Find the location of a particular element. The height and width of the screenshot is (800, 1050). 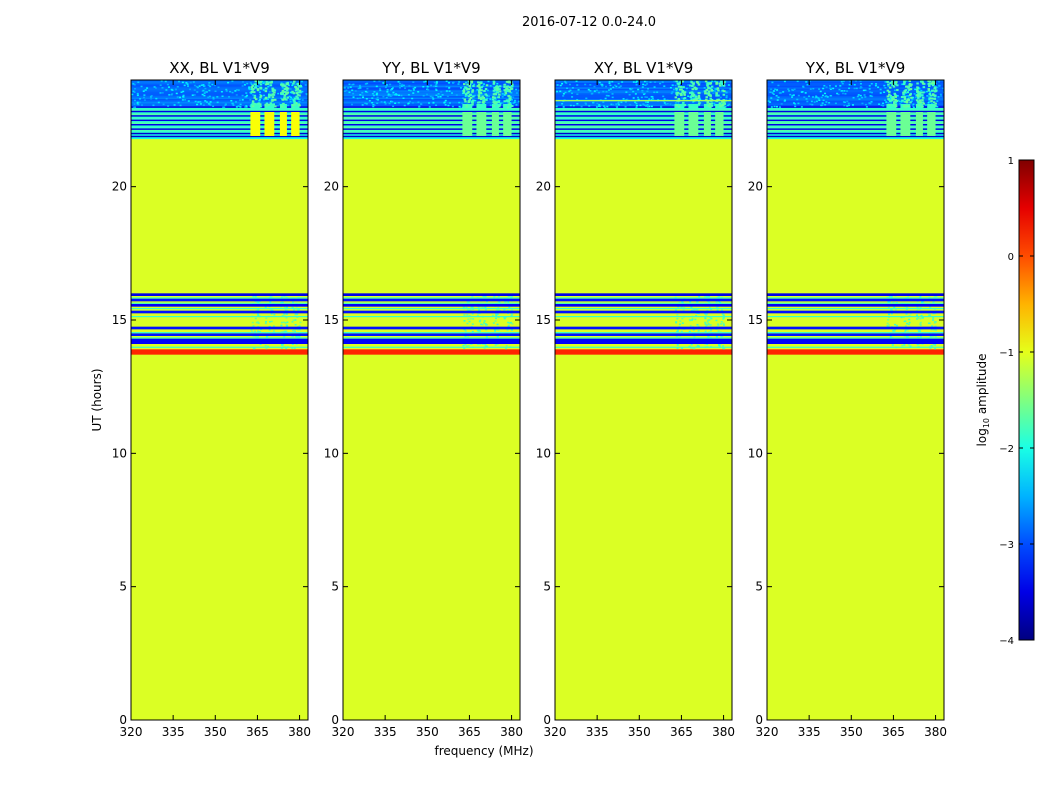

x-tick-label: 335 is located at coordinates (597, 732).